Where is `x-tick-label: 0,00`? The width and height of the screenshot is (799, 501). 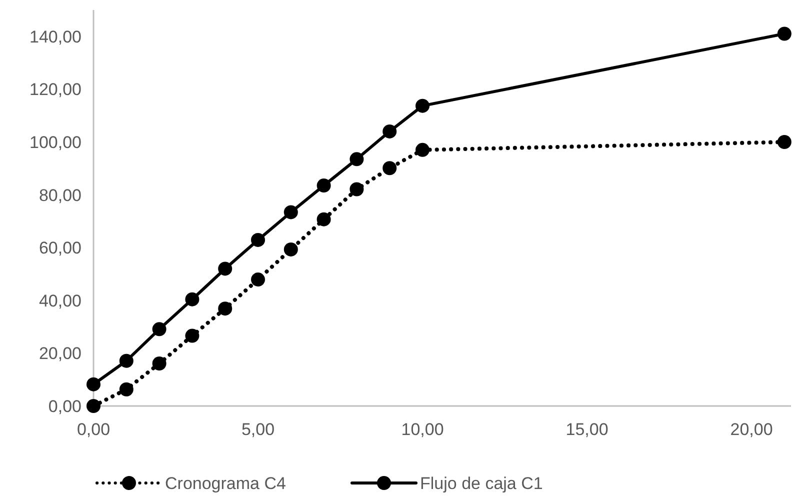 x-tick-label: 0,00 is located at coordinates (93, 429).